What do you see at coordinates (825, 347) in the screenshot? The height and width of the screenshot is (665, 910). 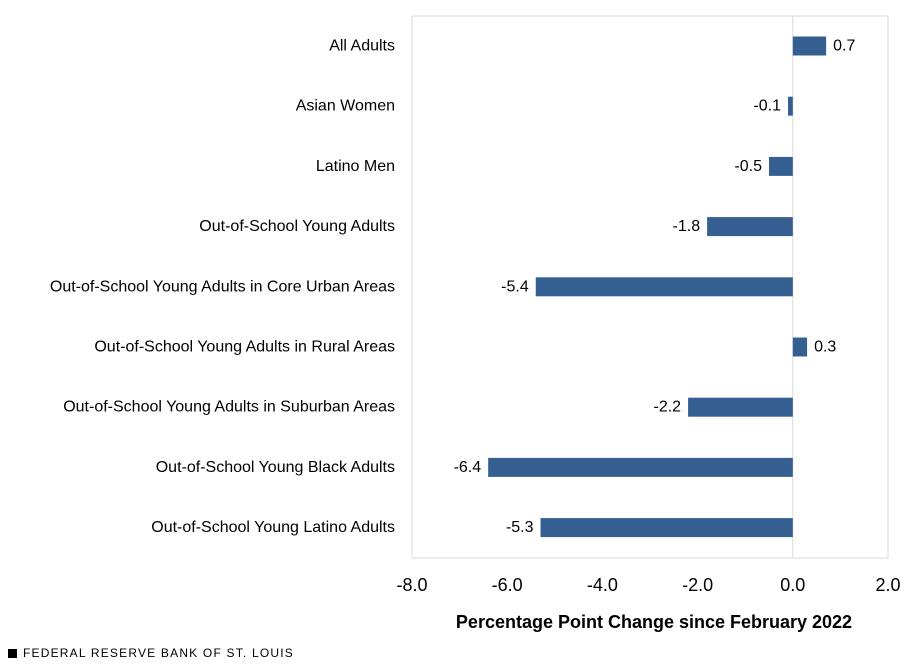 I see `value-label: 0.3` at bounding box center [825, 347].